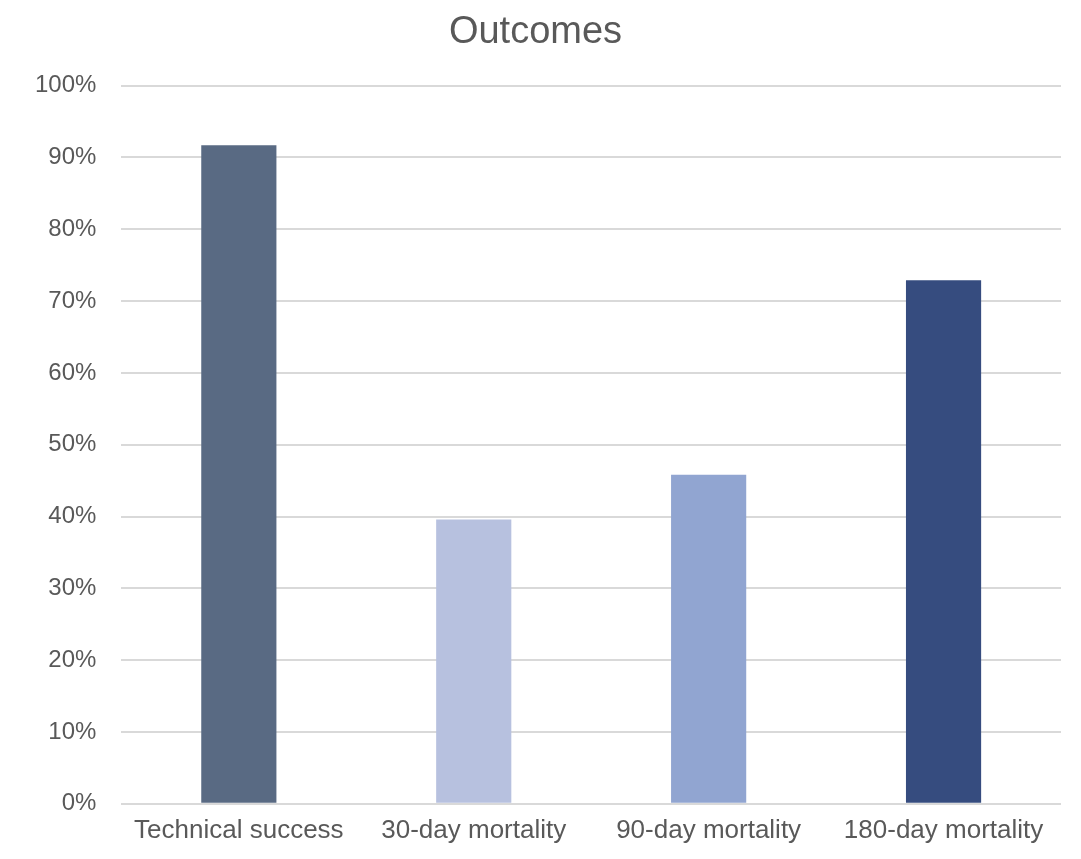 This screenshot has width=1081, height=859. Describe the element at coordinates (943, 828) in the screenshot. I see `x-tick-label: 180-day mortality` at that location.